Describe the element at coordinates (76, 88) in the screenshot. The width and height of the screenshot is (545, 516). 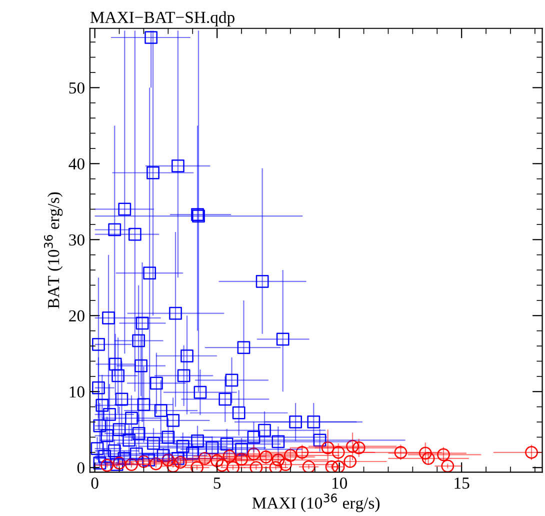
I see `y-tick-label: 50` at that location.